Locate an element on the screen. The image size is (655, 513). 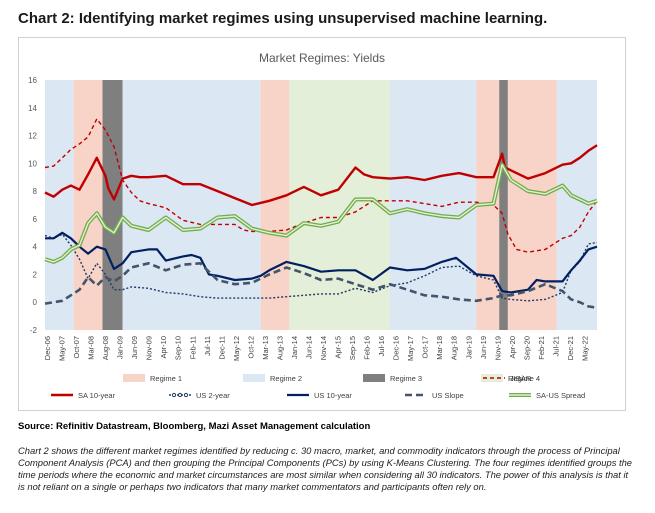
legend-item-sa-10-year: SA 10-year is located at coordinates (83, 395).